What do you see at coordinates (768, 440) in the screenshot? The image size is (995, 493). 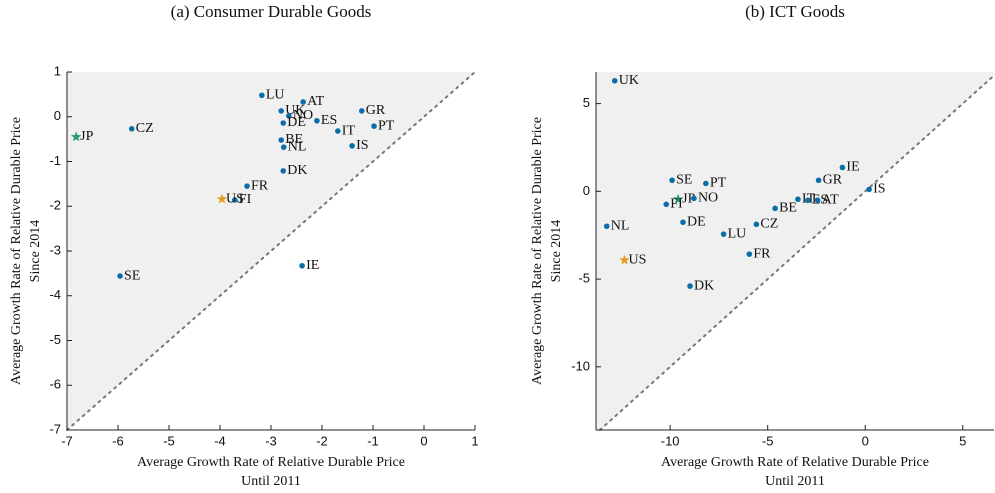 I see `x-tick-label: -5` at bounding box center [768, 440].